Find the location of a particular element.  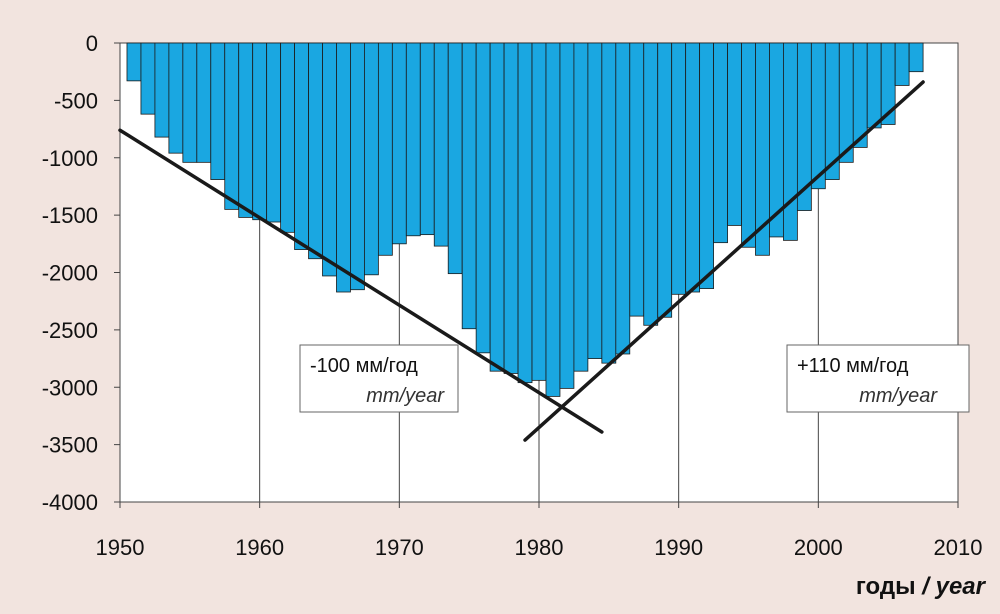

x-tick-label-1950: 1950 is located at coordinates (120, 547).